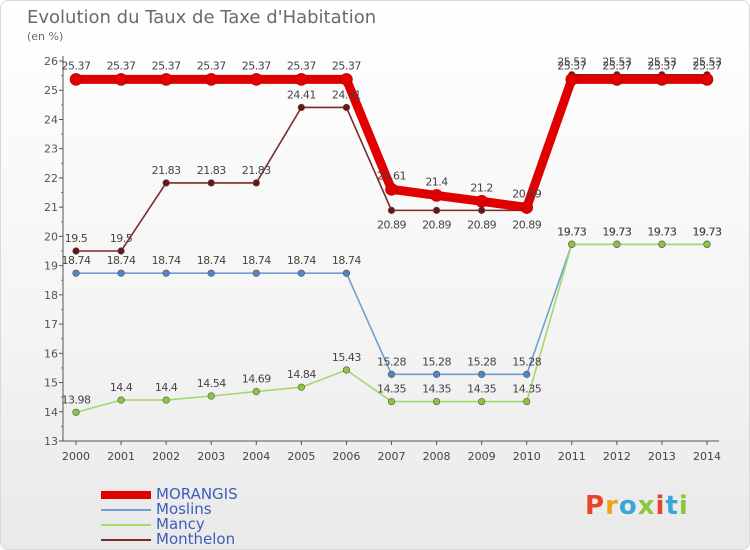  I want to click on x-tick-label: 2009, so click(482, 456).